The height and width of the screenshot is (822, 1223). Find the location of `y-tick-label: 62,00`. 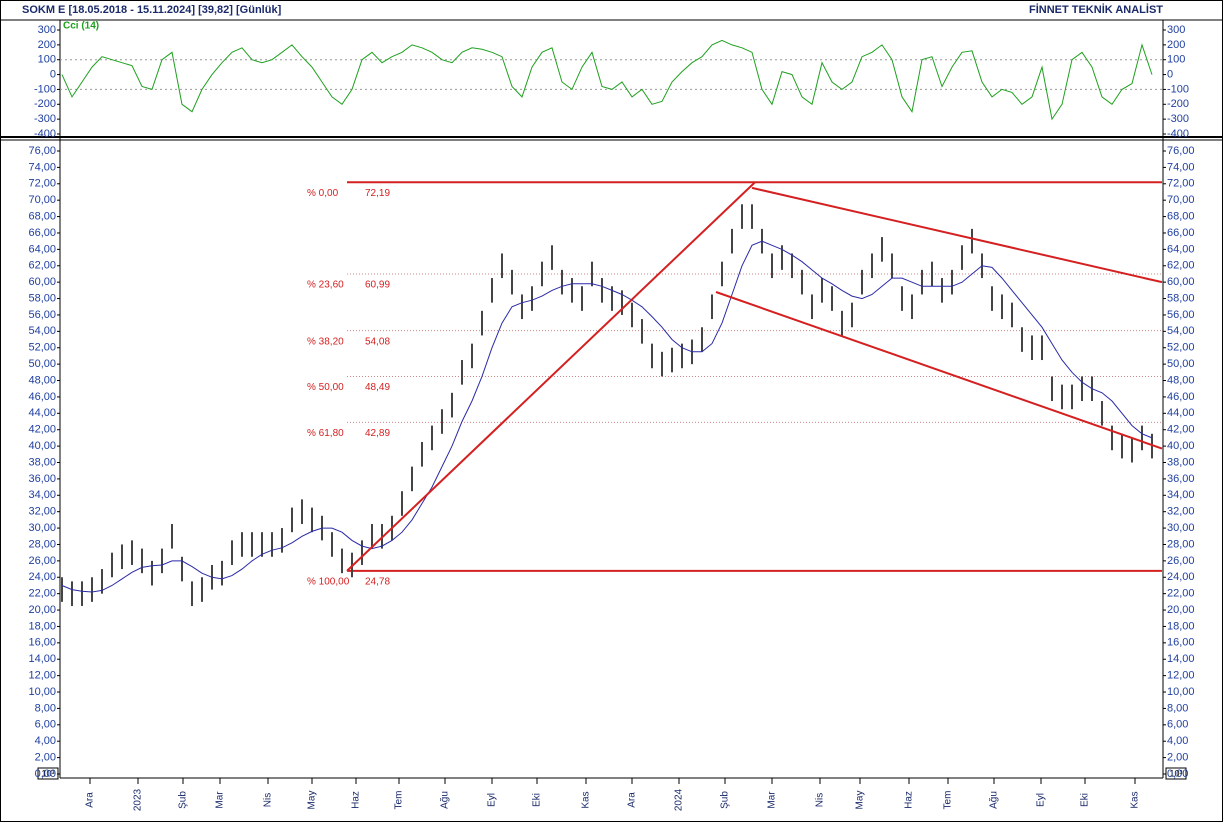

y-tick-label: 62,00 is located at coordinates (42, 266).